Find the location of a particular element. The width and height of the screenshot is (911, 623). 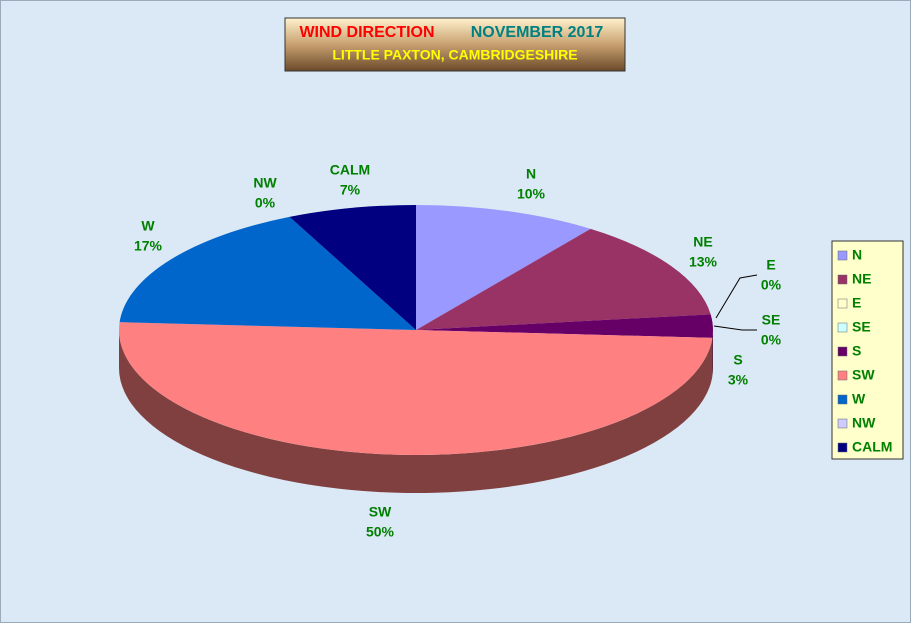

legend-label: N is located at coordinates (857, 255).